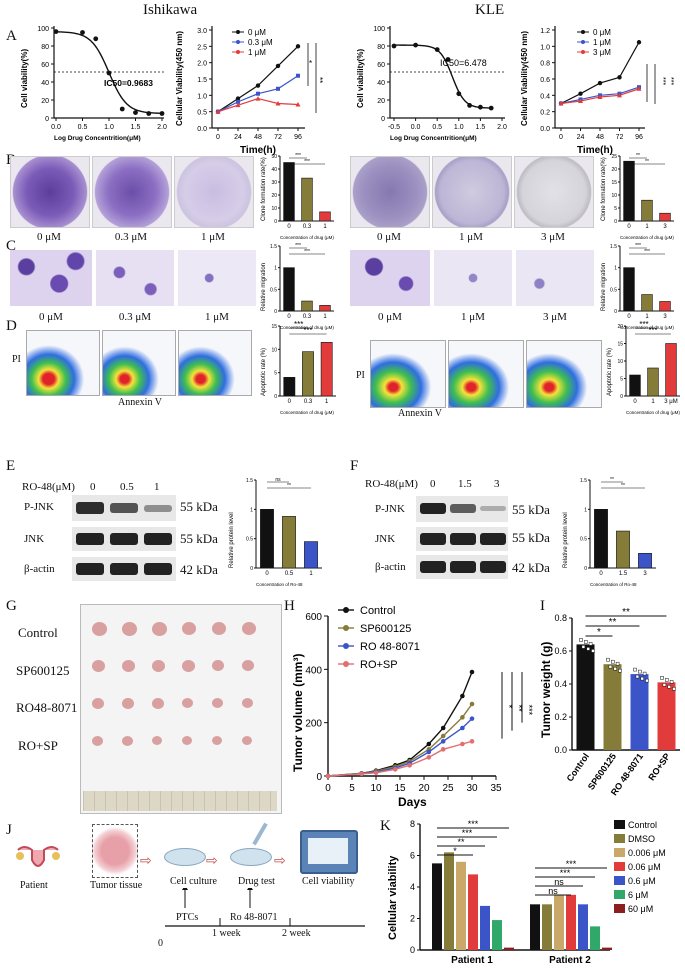 The image size is (685, 972). Describe the element at coordinates (11, 36) in the screenshot. I see `panel-letter-a: A` at that location.